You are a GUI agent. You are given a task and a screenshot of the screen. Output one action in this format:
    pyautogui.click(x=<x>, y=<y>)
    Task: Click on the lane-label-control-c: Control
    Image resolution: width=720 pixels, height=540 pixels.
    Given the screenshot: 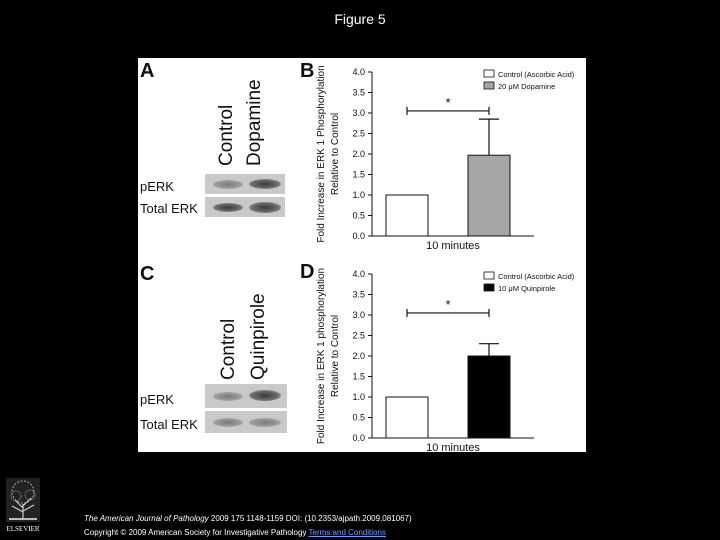 What is the action you would take?
    pyautogui.click(x=228, y=349)
    